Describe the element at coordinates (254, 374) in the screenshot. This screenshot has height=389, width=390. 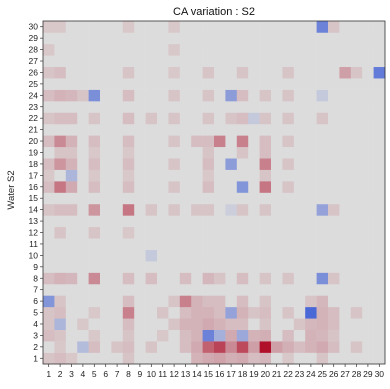
I see `x-tick-label: 19` at that location.